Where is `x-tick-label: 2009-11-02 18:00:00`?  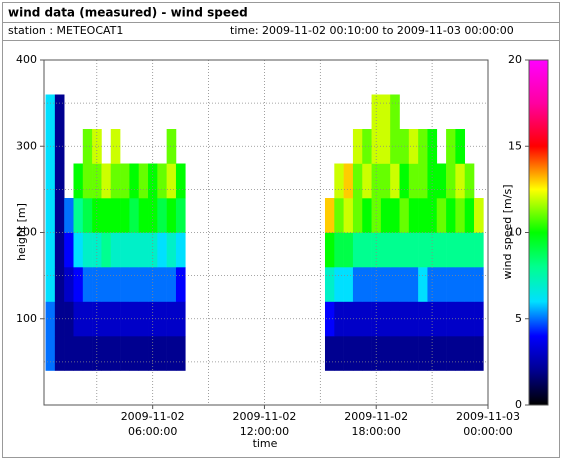
x-tick-label: 2009-11-02 18:00:00 is located at coordinates (376, 424).